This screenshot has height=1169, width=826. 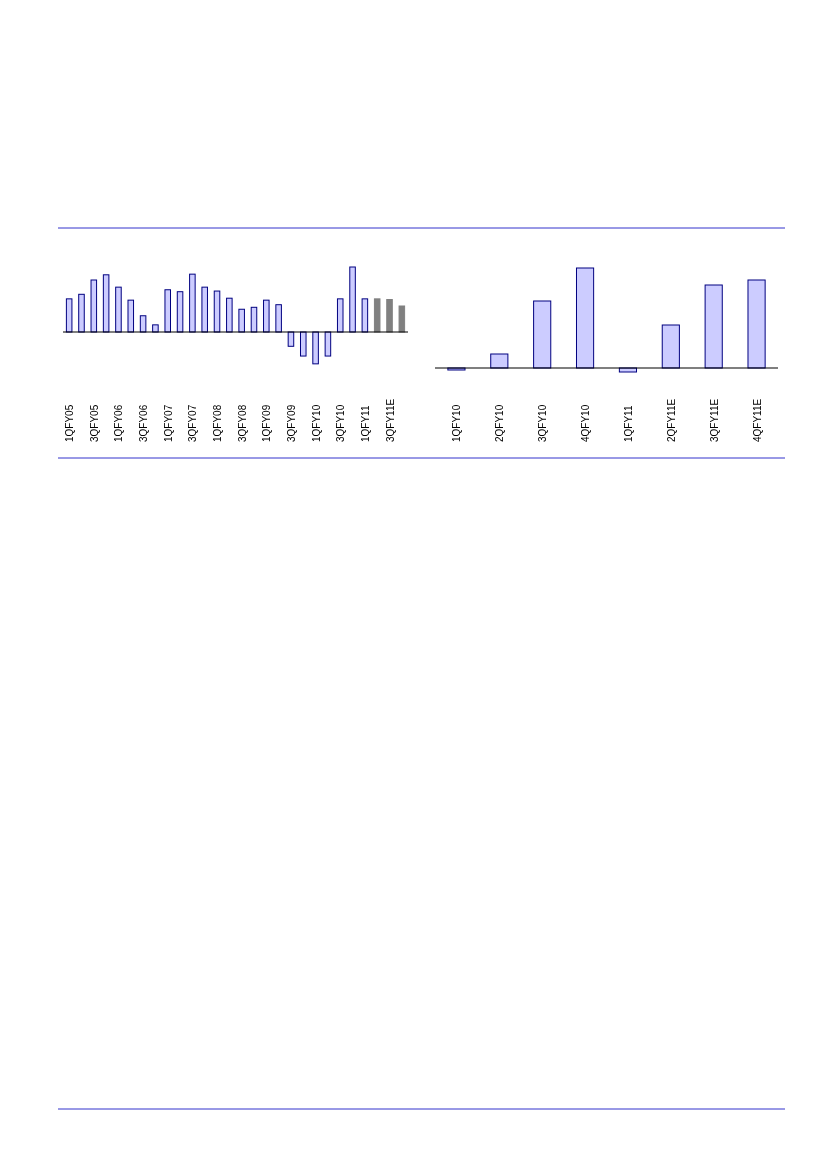 What do you see at coordinates (267, 423) in the screenshot?
I see `x-tick-label: 1QFY09` at bounding box center [267, 423].